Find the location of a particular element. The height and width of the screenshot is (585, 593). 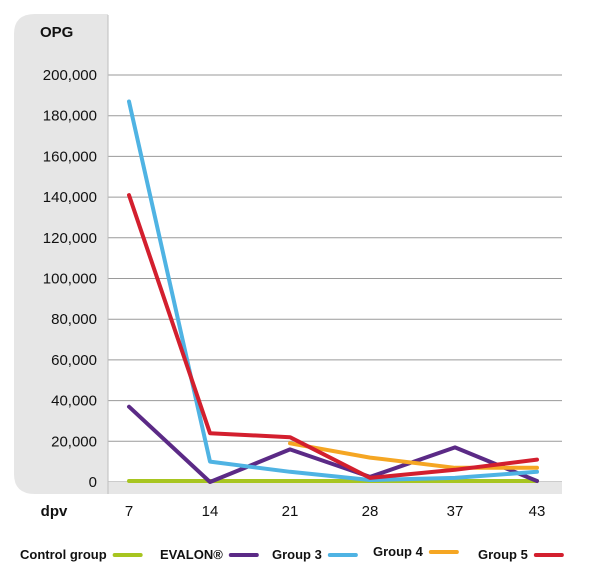

legend-item: Group 3 is located at coordinates (315, 554).